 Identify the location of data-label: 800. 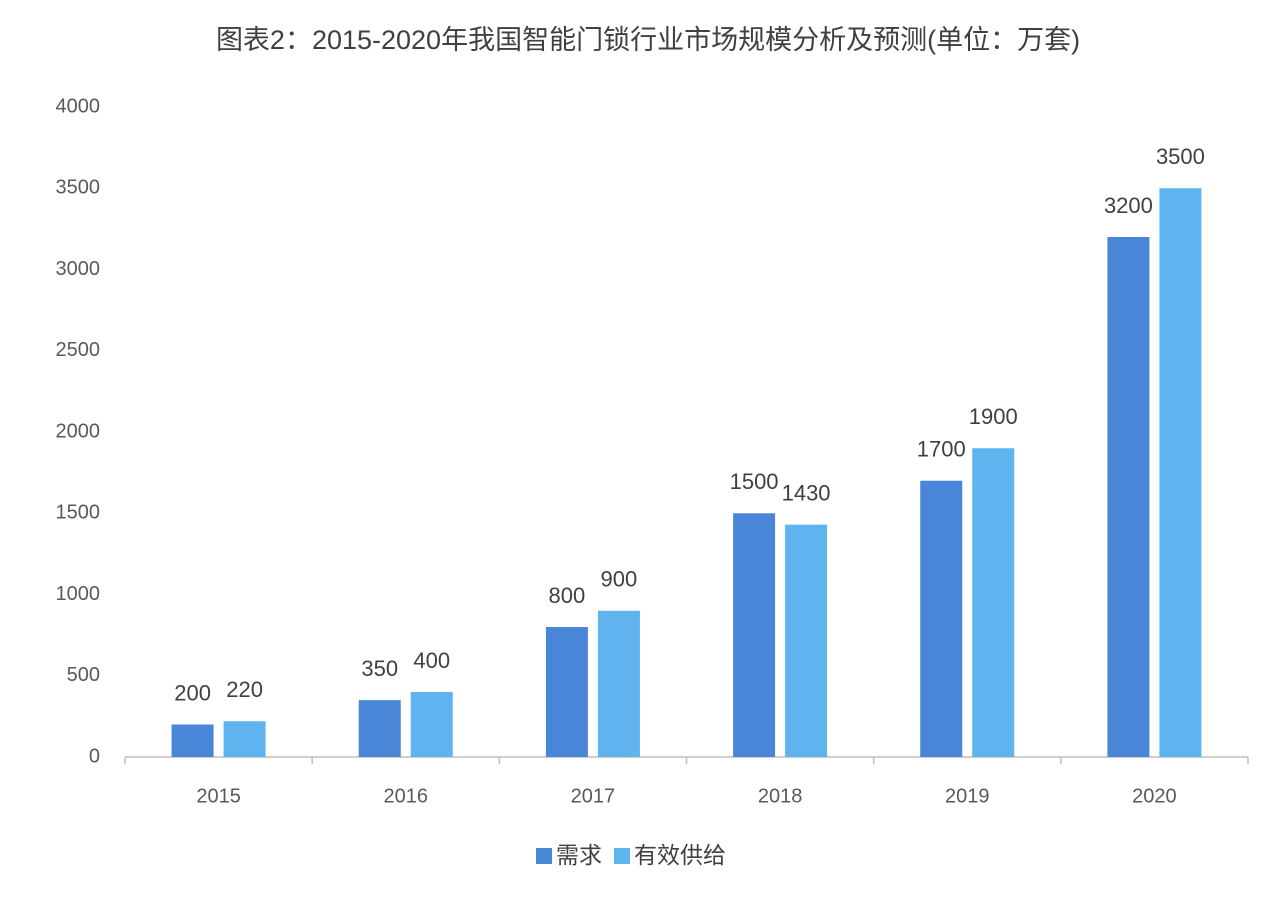
(567, 595).